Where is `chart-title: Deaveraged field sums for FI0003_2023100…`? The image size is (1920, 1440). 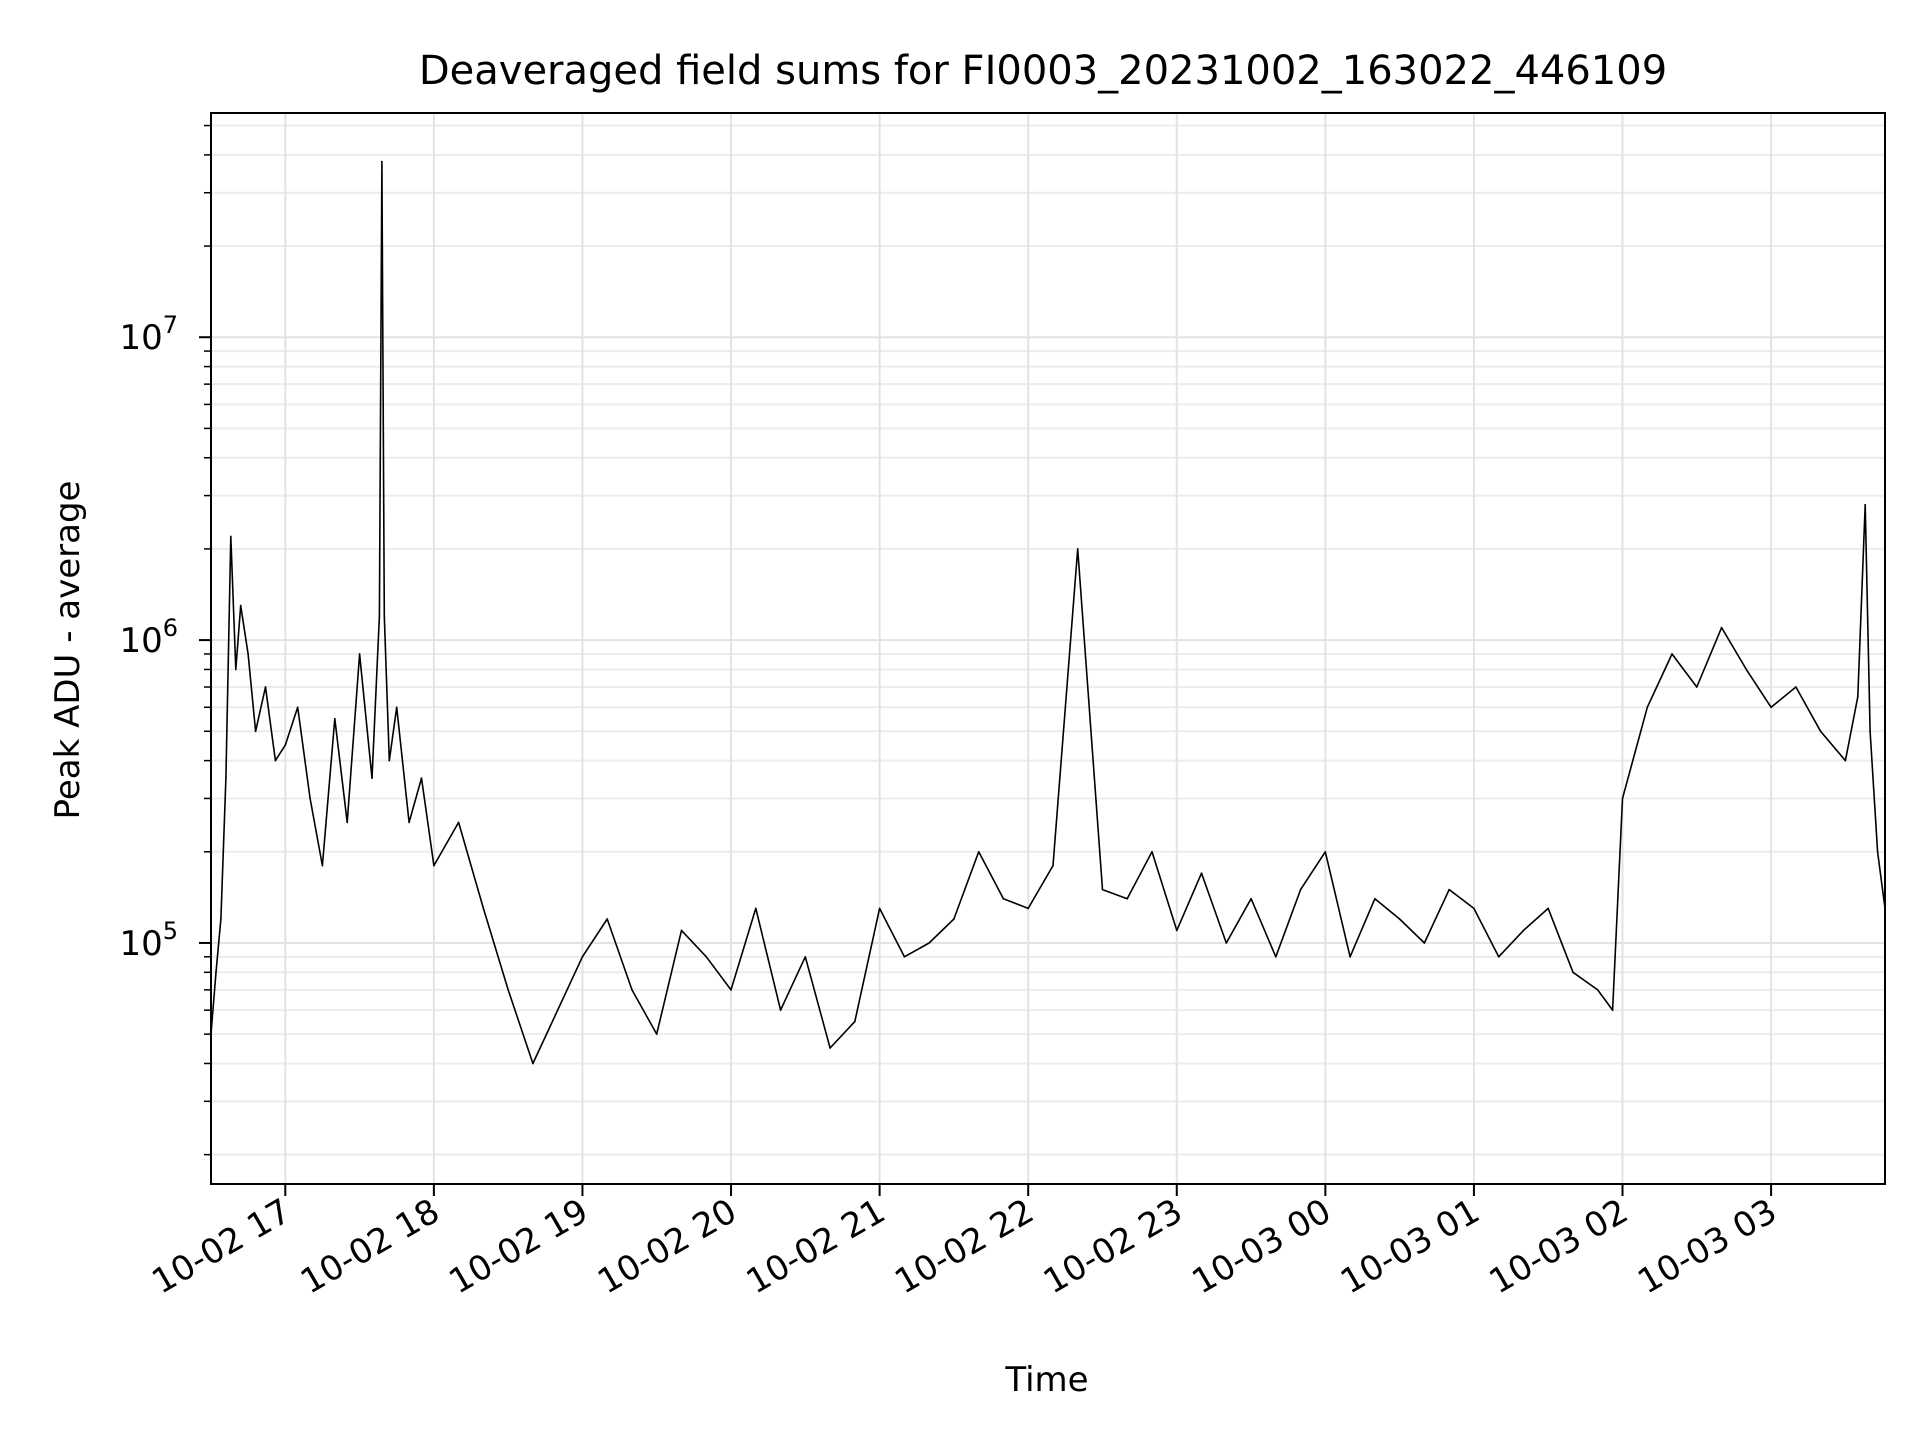
chart-title: Deaveraged field sums for FI0003_2023100… is located at coordinates (1043, 71).